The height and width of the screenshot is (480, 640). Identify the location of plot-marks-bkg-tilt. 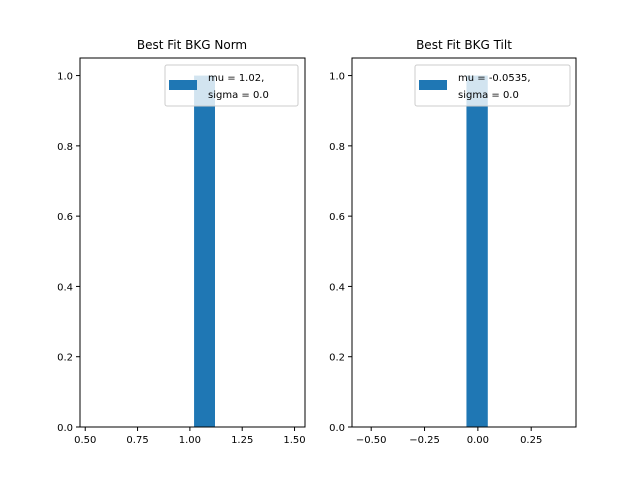
(477, 251).